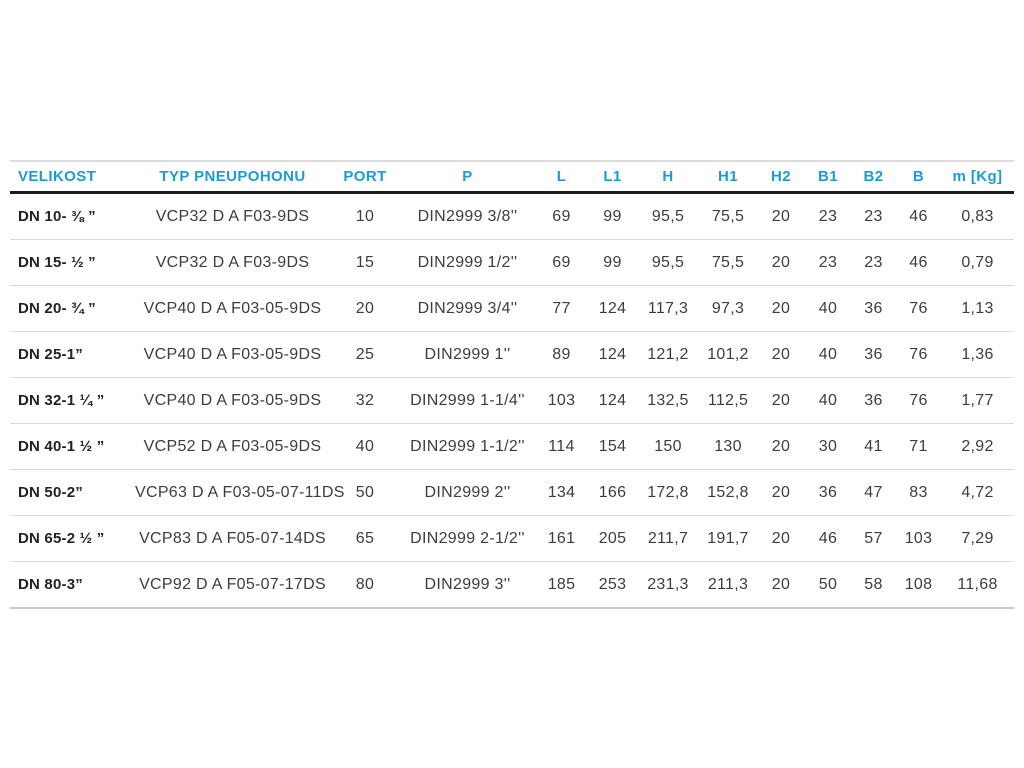 The image size is (1024, 768). Describe the element at coordinates (873, 446) in the screenshot. I see `cell-b2: 41` at that location.